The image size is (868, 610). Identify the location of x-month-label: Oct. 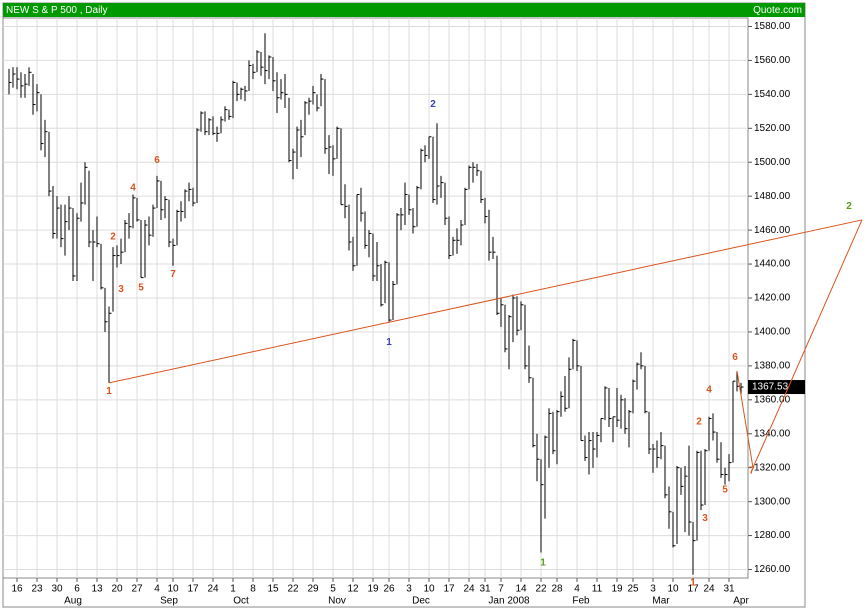
(241, 601).